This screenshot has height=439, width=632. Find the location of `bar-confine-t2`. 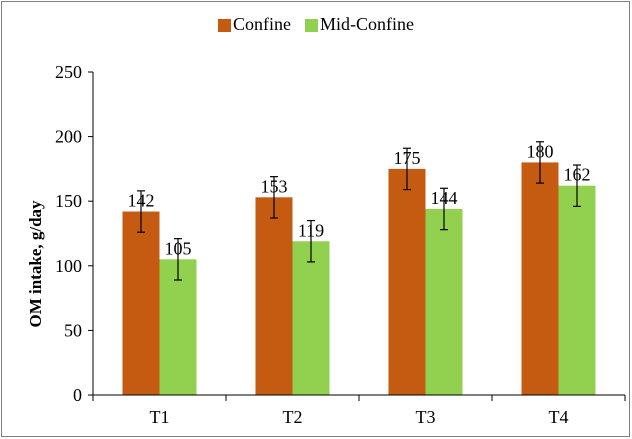

bar-confine-t2 is located at coordinates (274, 296).